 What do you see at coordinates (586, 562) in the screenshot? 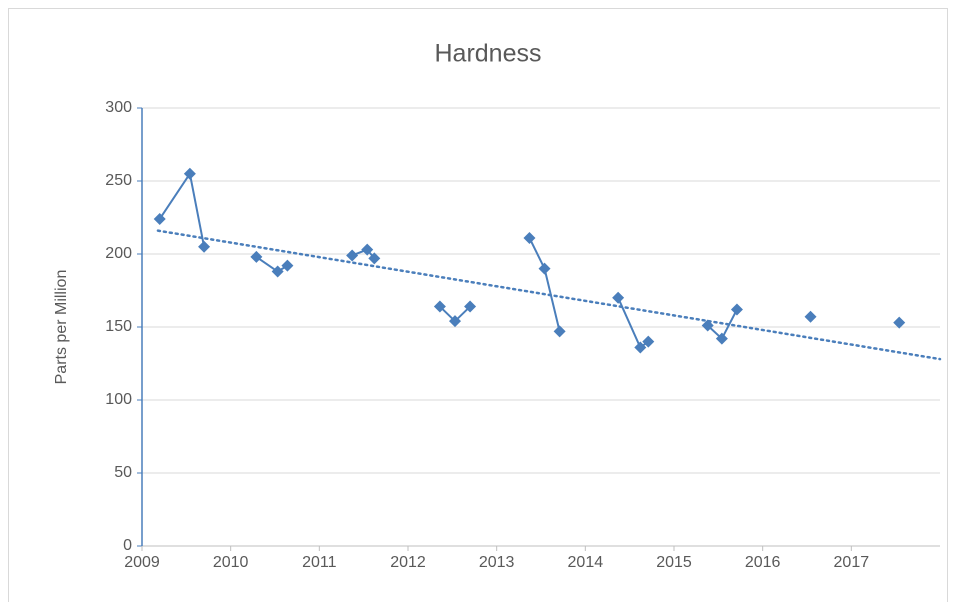
I see `x-tick-label: 2014` at bounding box center [586, 562].